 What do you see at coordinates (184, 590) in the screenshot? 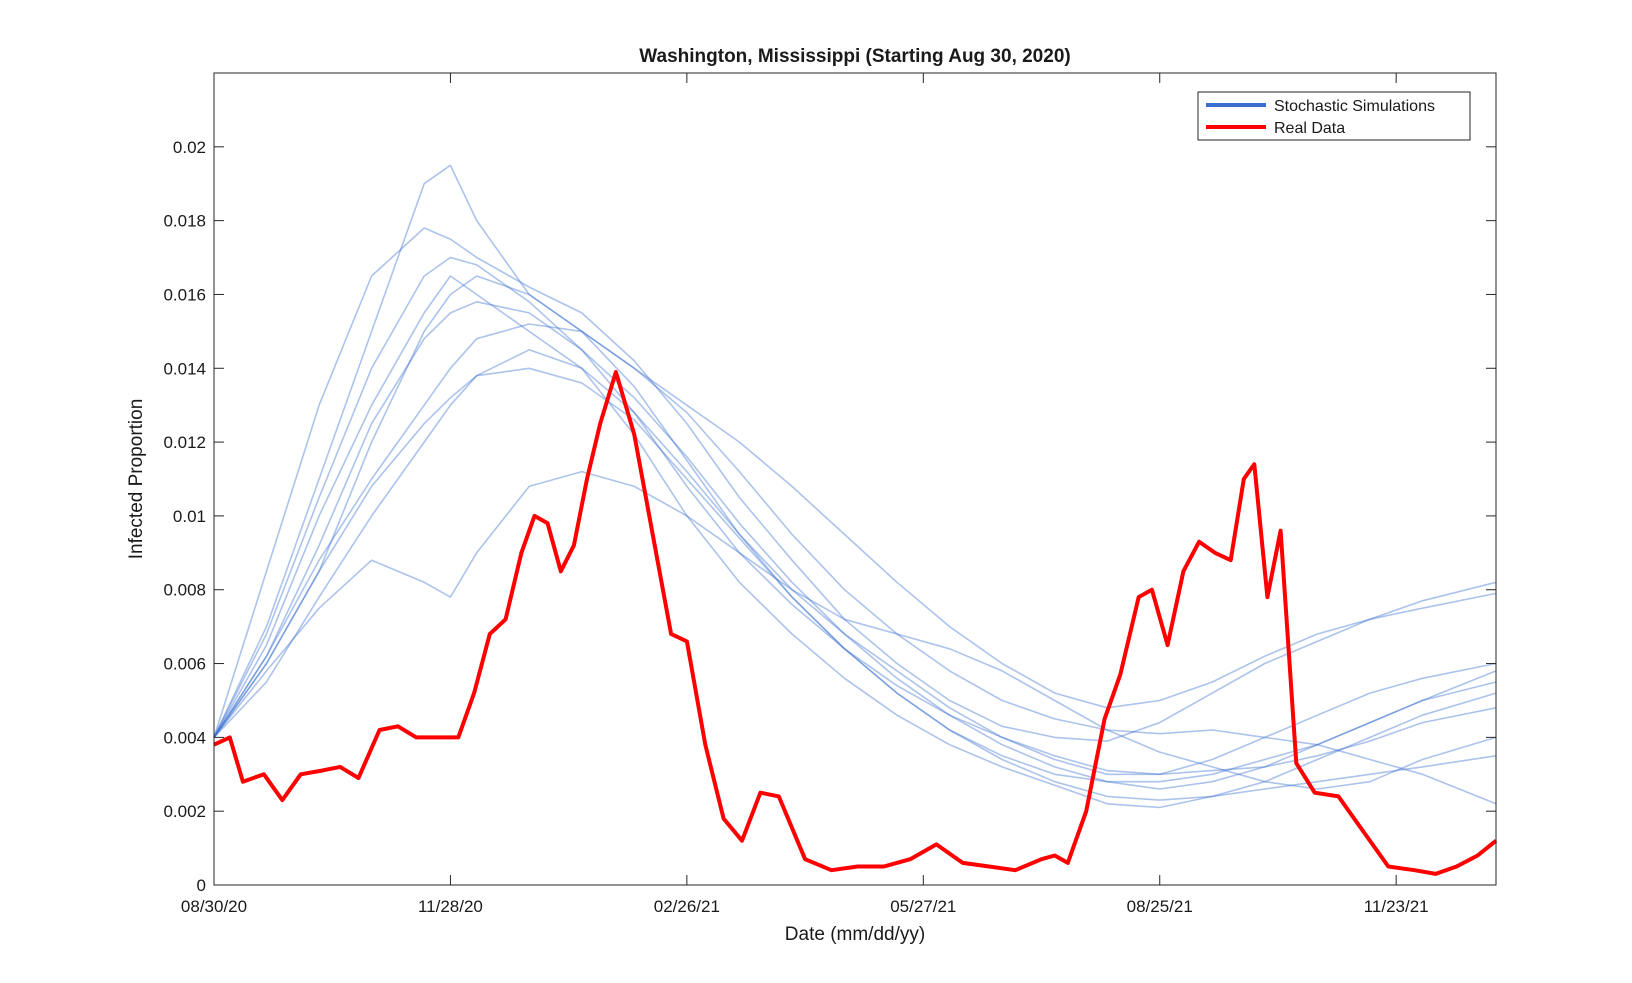
I see `y-tick-label: 0.008` at bounding box center [184, 590].